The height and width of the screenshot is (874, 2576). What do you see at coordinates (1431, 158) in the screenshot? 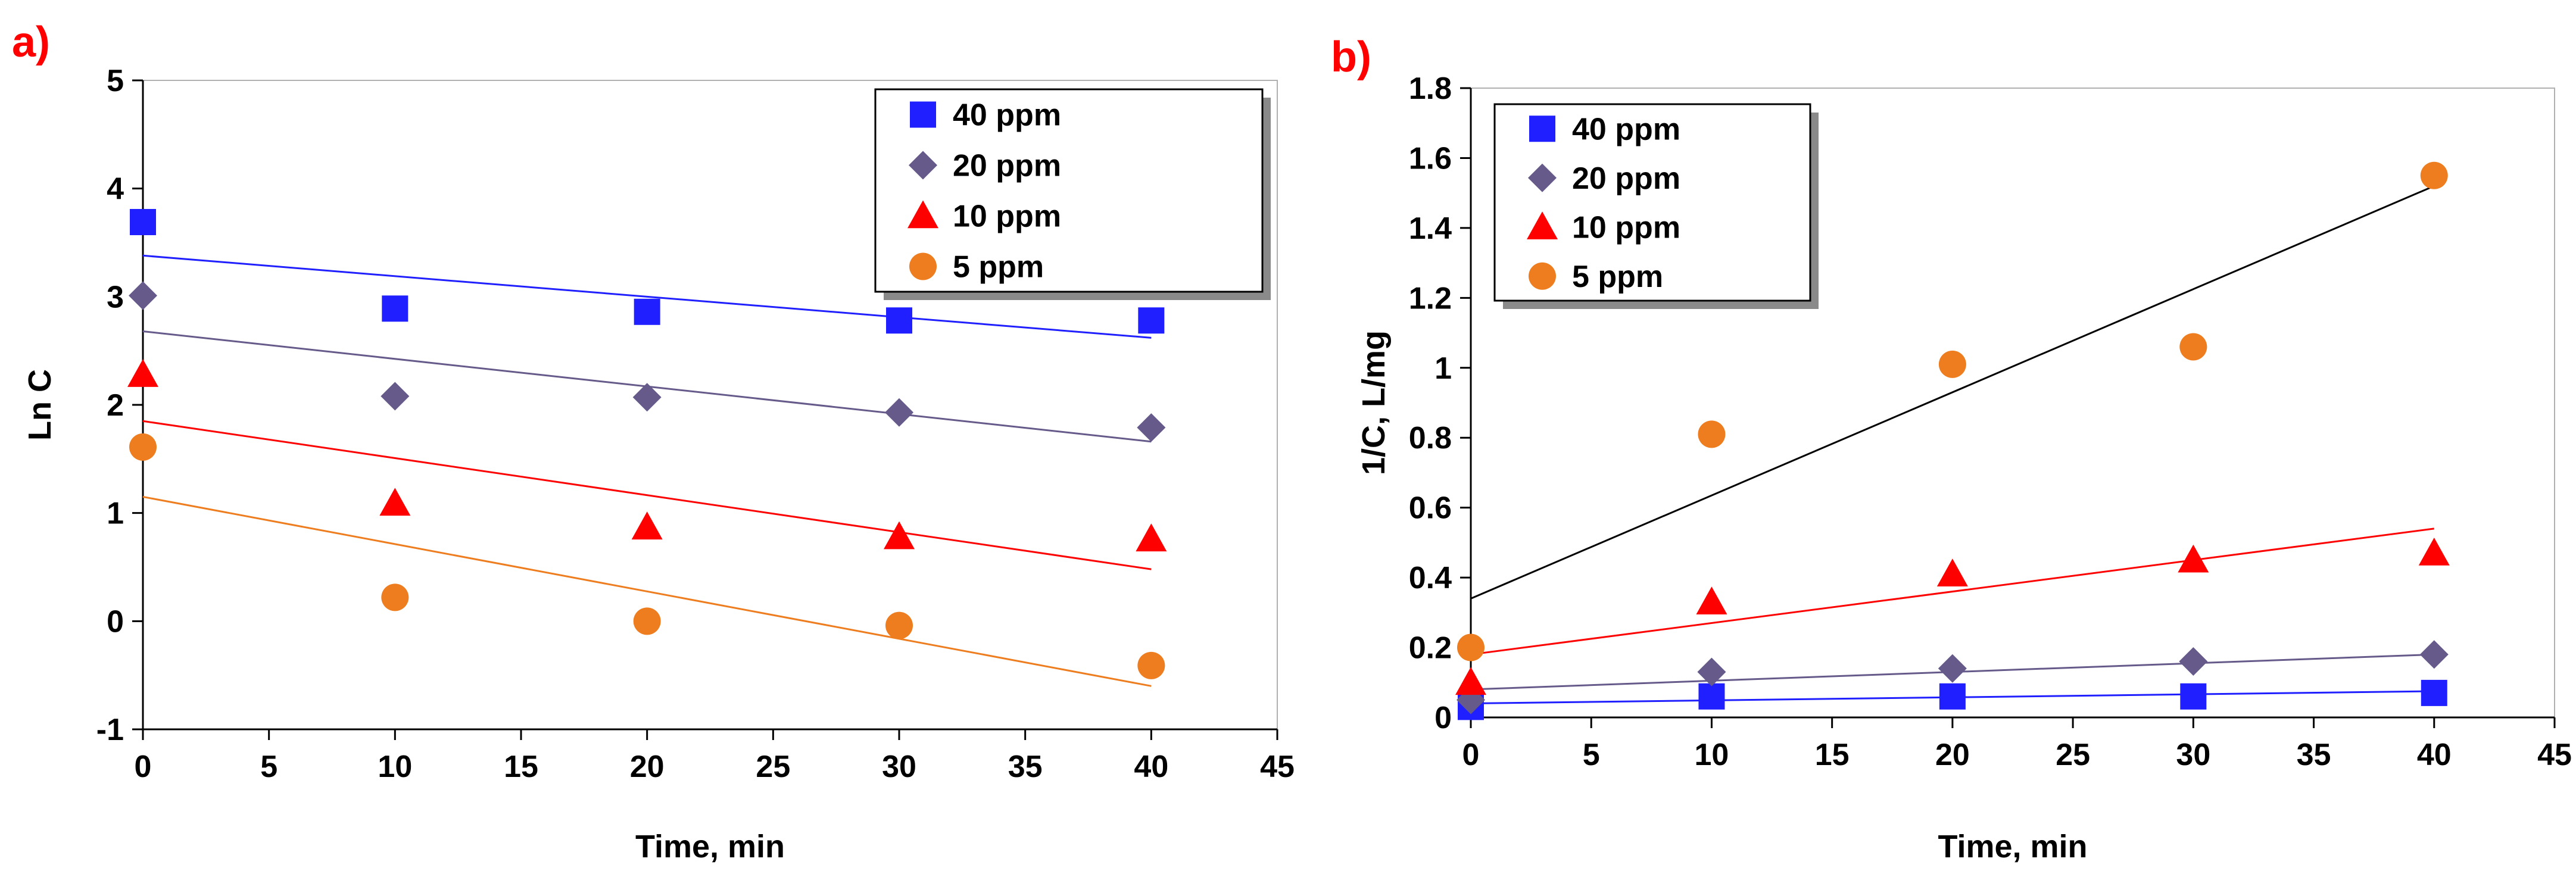
I see `y-tick-label: 1.6` at bounding box center [1431, 158].